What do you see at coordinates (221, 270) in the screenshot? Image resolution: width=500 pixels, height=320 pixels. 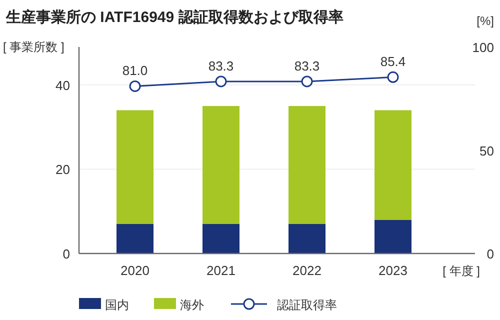 I see `x-tick-label: 2021` at bounding box center [221, 270].